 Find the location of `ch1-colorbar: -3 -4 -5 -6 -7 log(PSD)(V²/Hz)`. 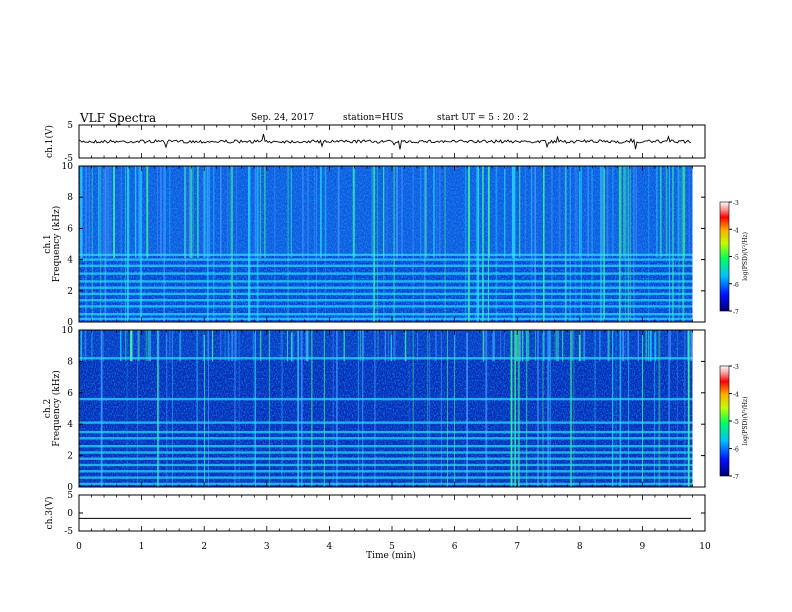

ch1-colorbar: -3 -4 -5 -6 -7 log(PSD)(V²/Hz) is located at coordinates (734, 258).